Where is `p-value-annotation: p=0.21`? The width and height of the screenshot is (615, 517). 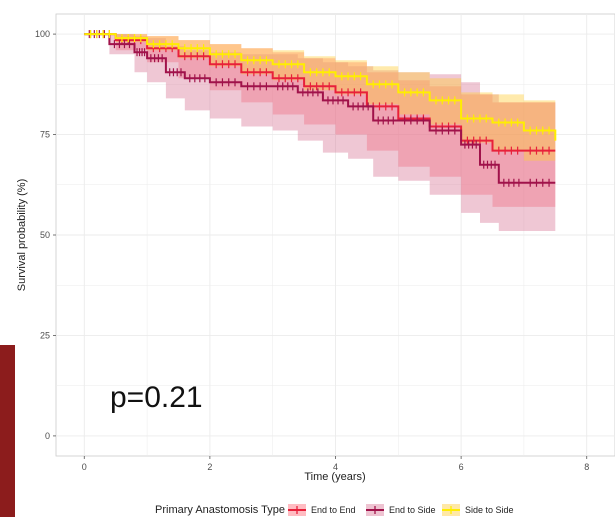 p-value-annotation: p=0.21 is located at coordinates (156, 397).